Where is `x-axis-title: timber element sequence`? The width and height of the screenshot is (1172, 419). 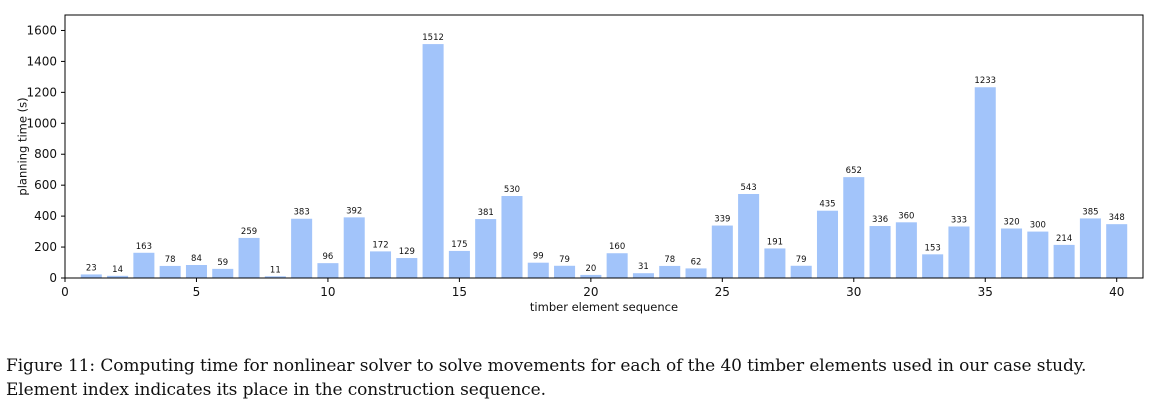
x-axis-title: timber element sequence is located at coordinates (604, 307).